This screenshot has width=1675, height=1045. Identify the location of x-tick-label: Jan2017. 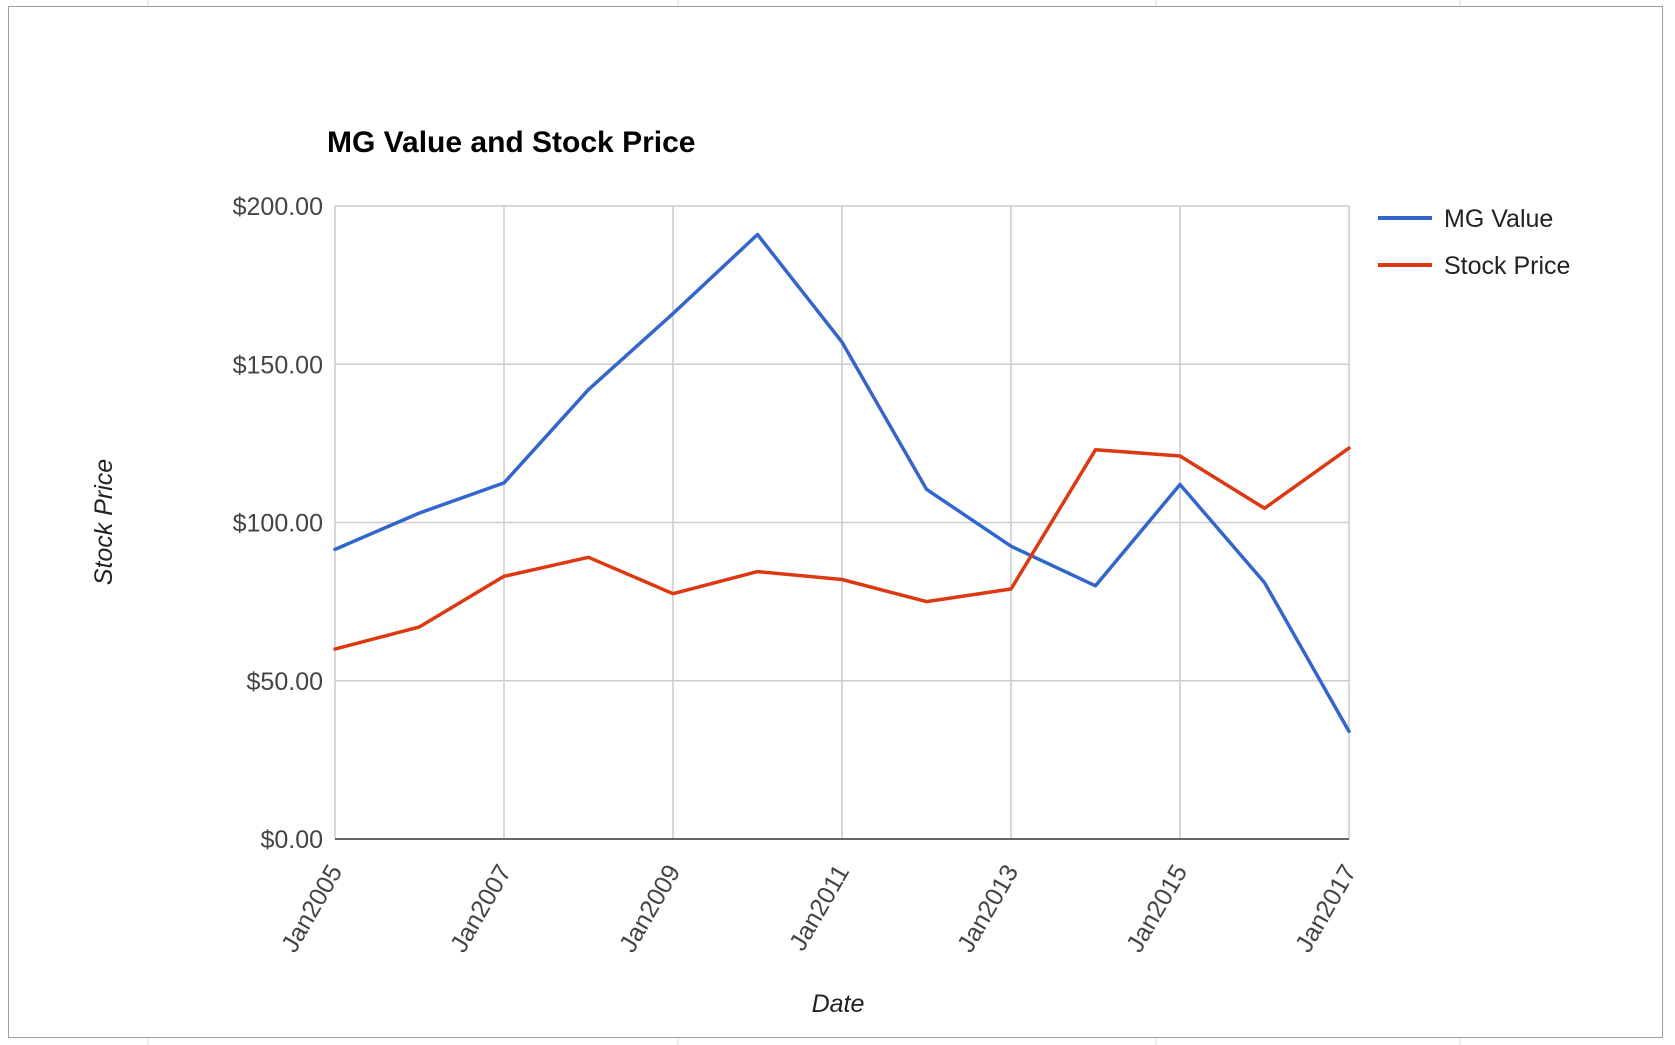
(1326, 908).